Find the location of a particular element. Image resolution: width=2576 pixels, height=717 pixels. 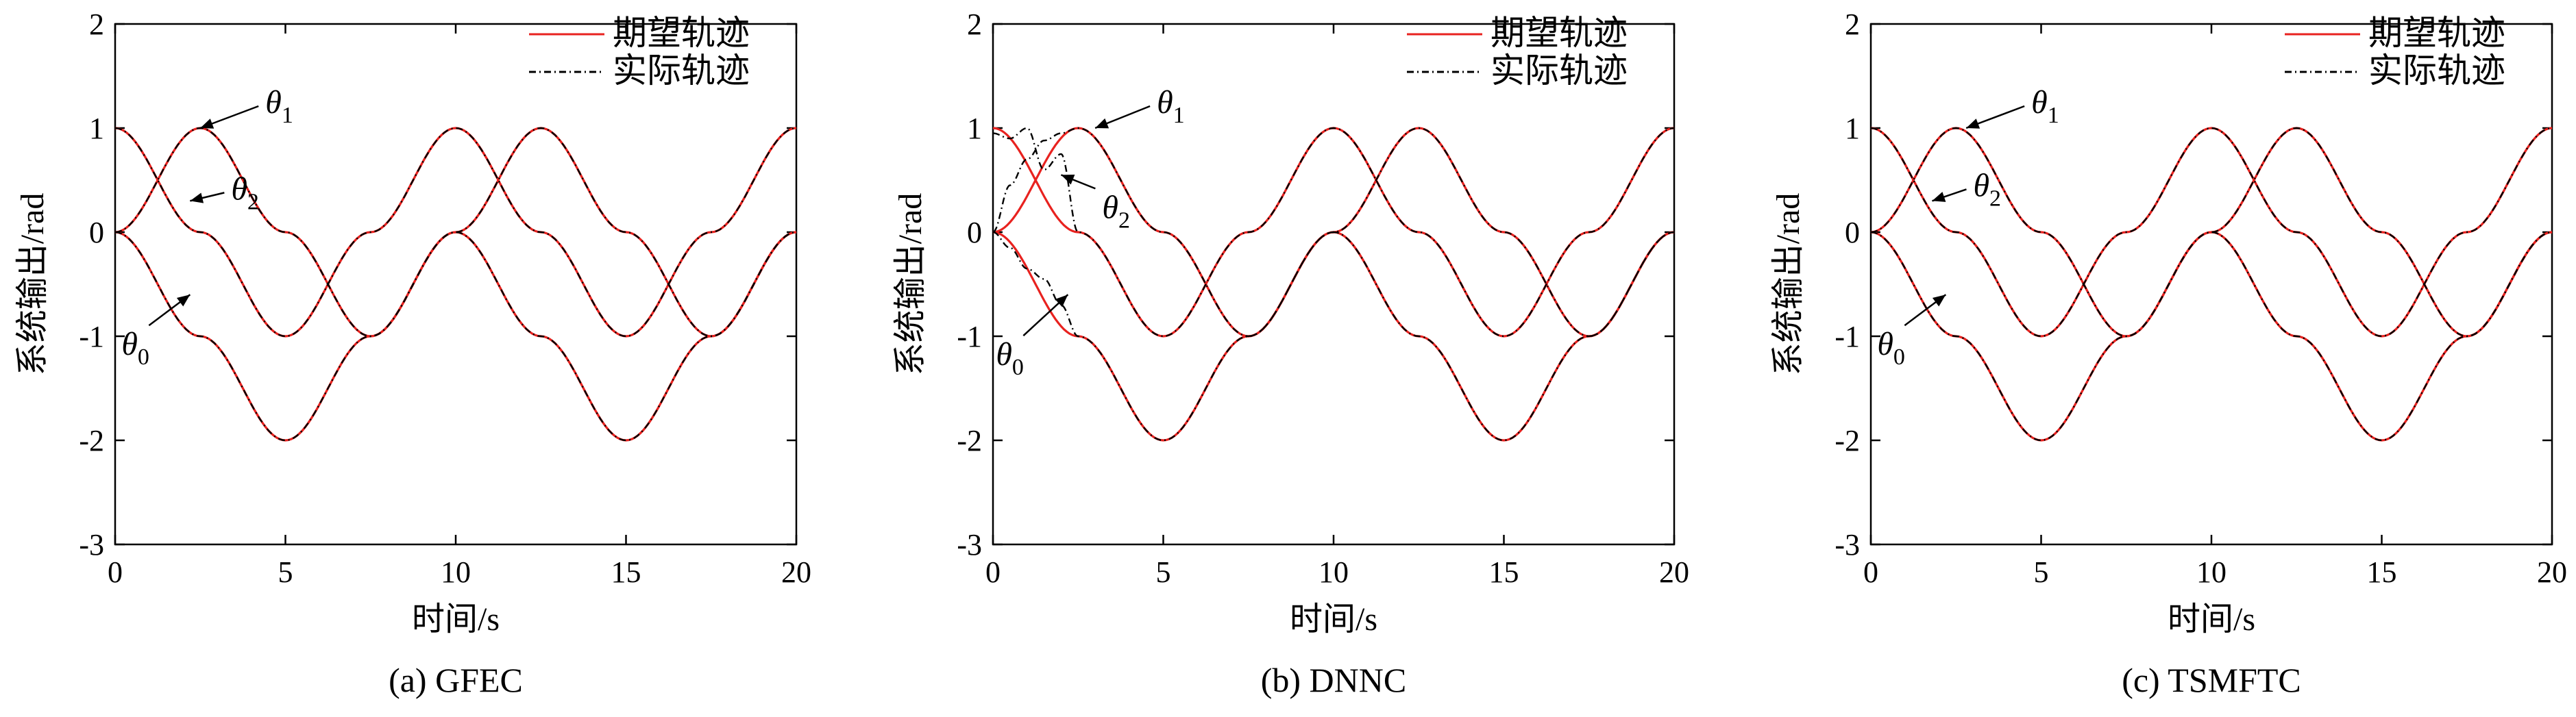

panel-caption: (b) DNNC is located at coordinates (1334, 680).